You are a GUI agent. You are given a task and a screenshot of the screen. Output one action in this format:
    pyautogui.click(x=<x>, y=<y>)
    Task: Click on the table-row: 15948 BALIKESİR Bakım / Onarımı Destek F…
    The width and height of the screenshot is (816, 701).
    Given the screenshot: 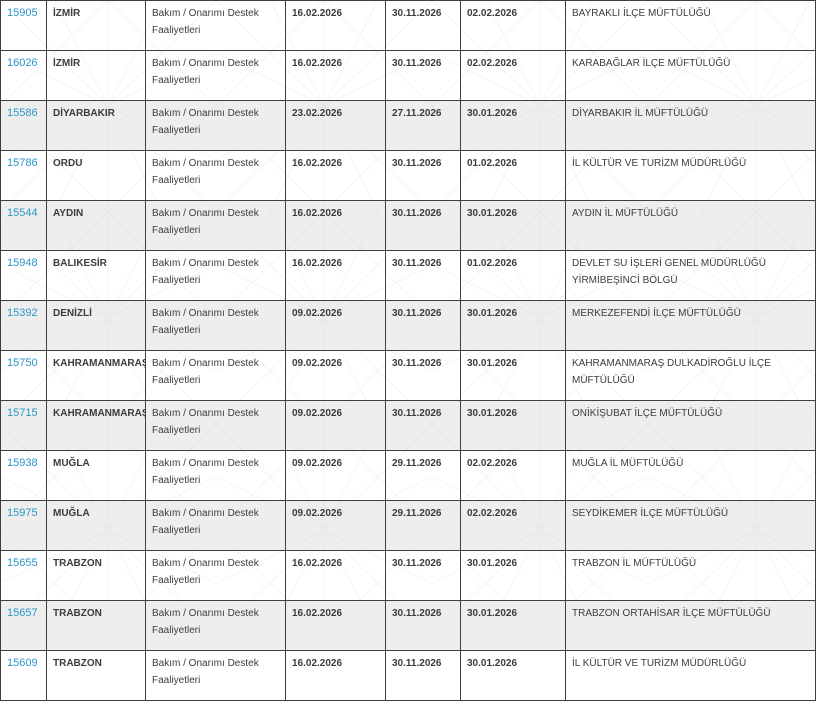 What is the action you would take?
    pyautogui.click(x=408, y=275)
    